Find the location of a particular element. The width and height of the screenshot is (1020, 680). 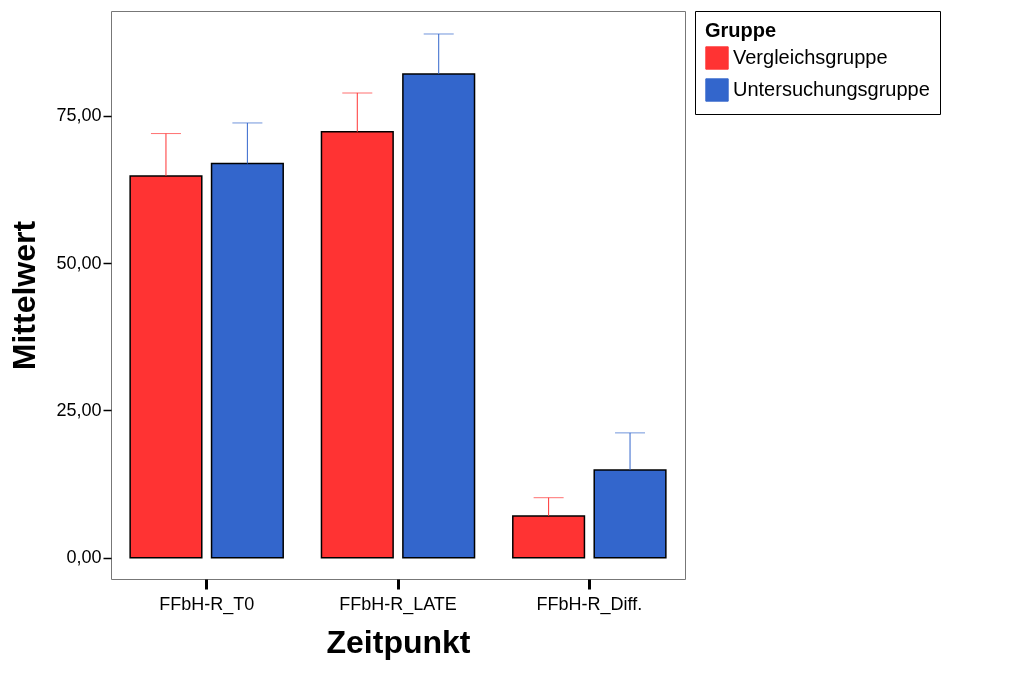

legend-label: Vergleichsgruppe is located at coordinates (810, 57).